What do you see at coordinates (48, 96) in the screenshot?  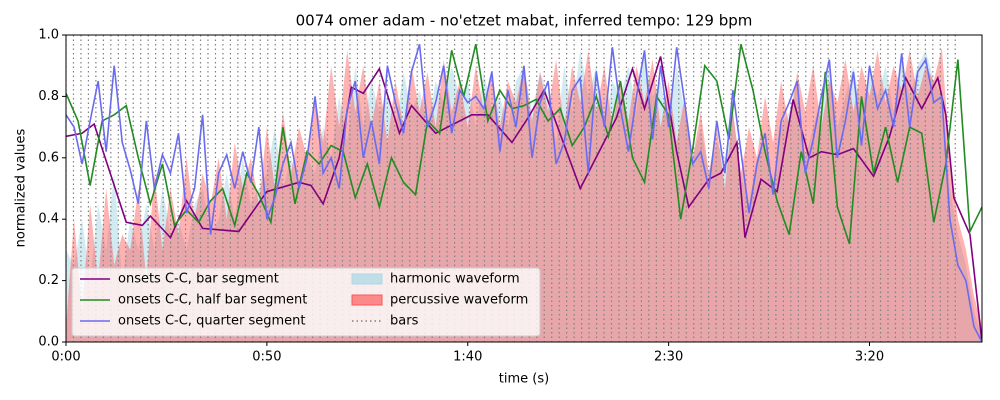 I see `y-tick-label: 0.8` at bounding box center [48, 96].